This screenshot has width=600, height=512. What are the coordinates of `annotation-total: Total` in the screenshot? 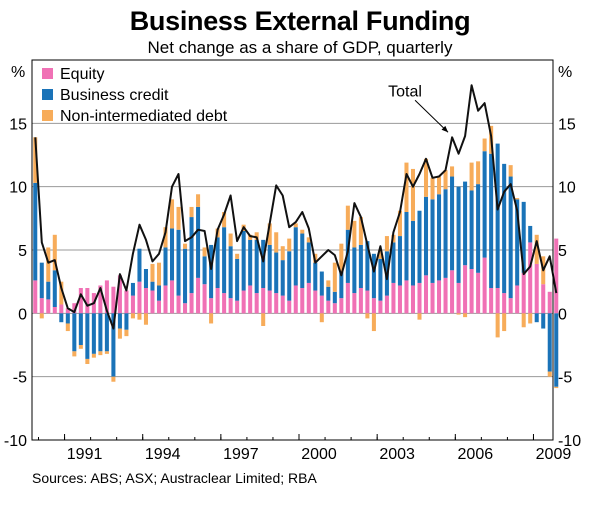 It's located at (405, 91).